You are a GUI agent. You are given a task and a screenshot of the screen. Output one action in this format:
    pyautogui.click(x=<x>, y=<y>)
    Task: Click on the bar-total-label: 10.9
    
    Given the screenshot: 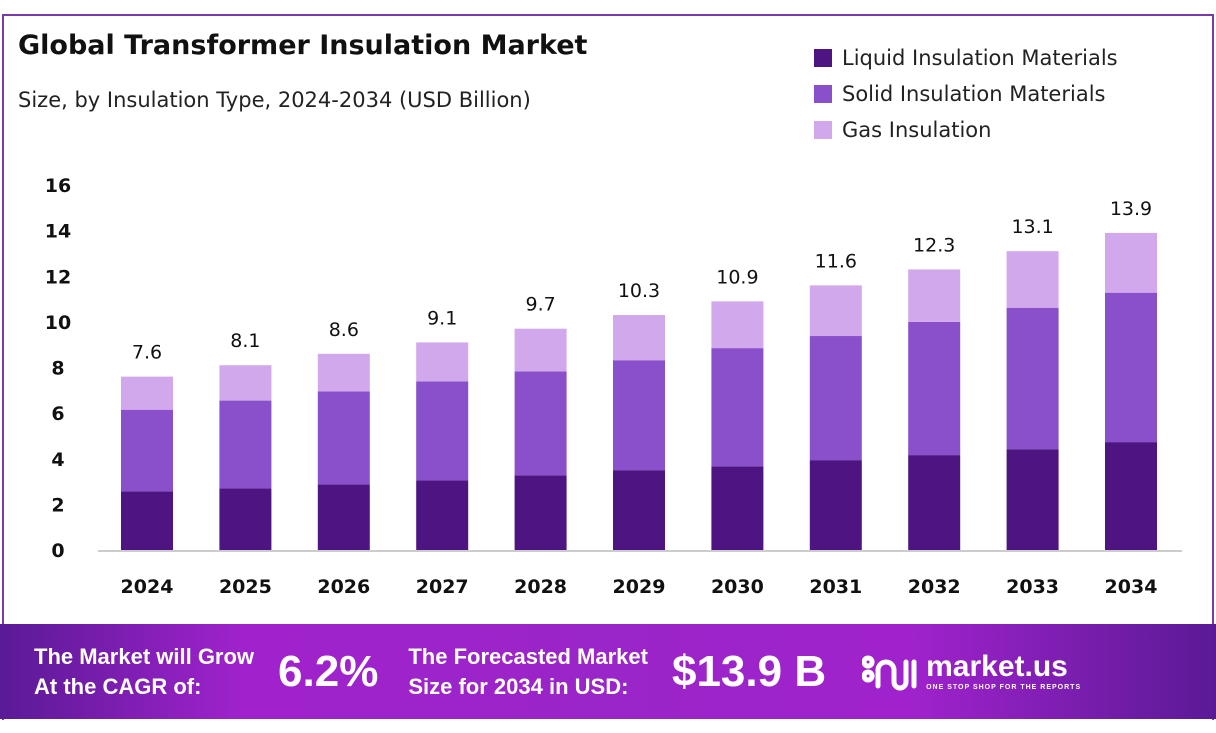 What is the action you would take?
    pyautogui.click(x=737, y=277)
    